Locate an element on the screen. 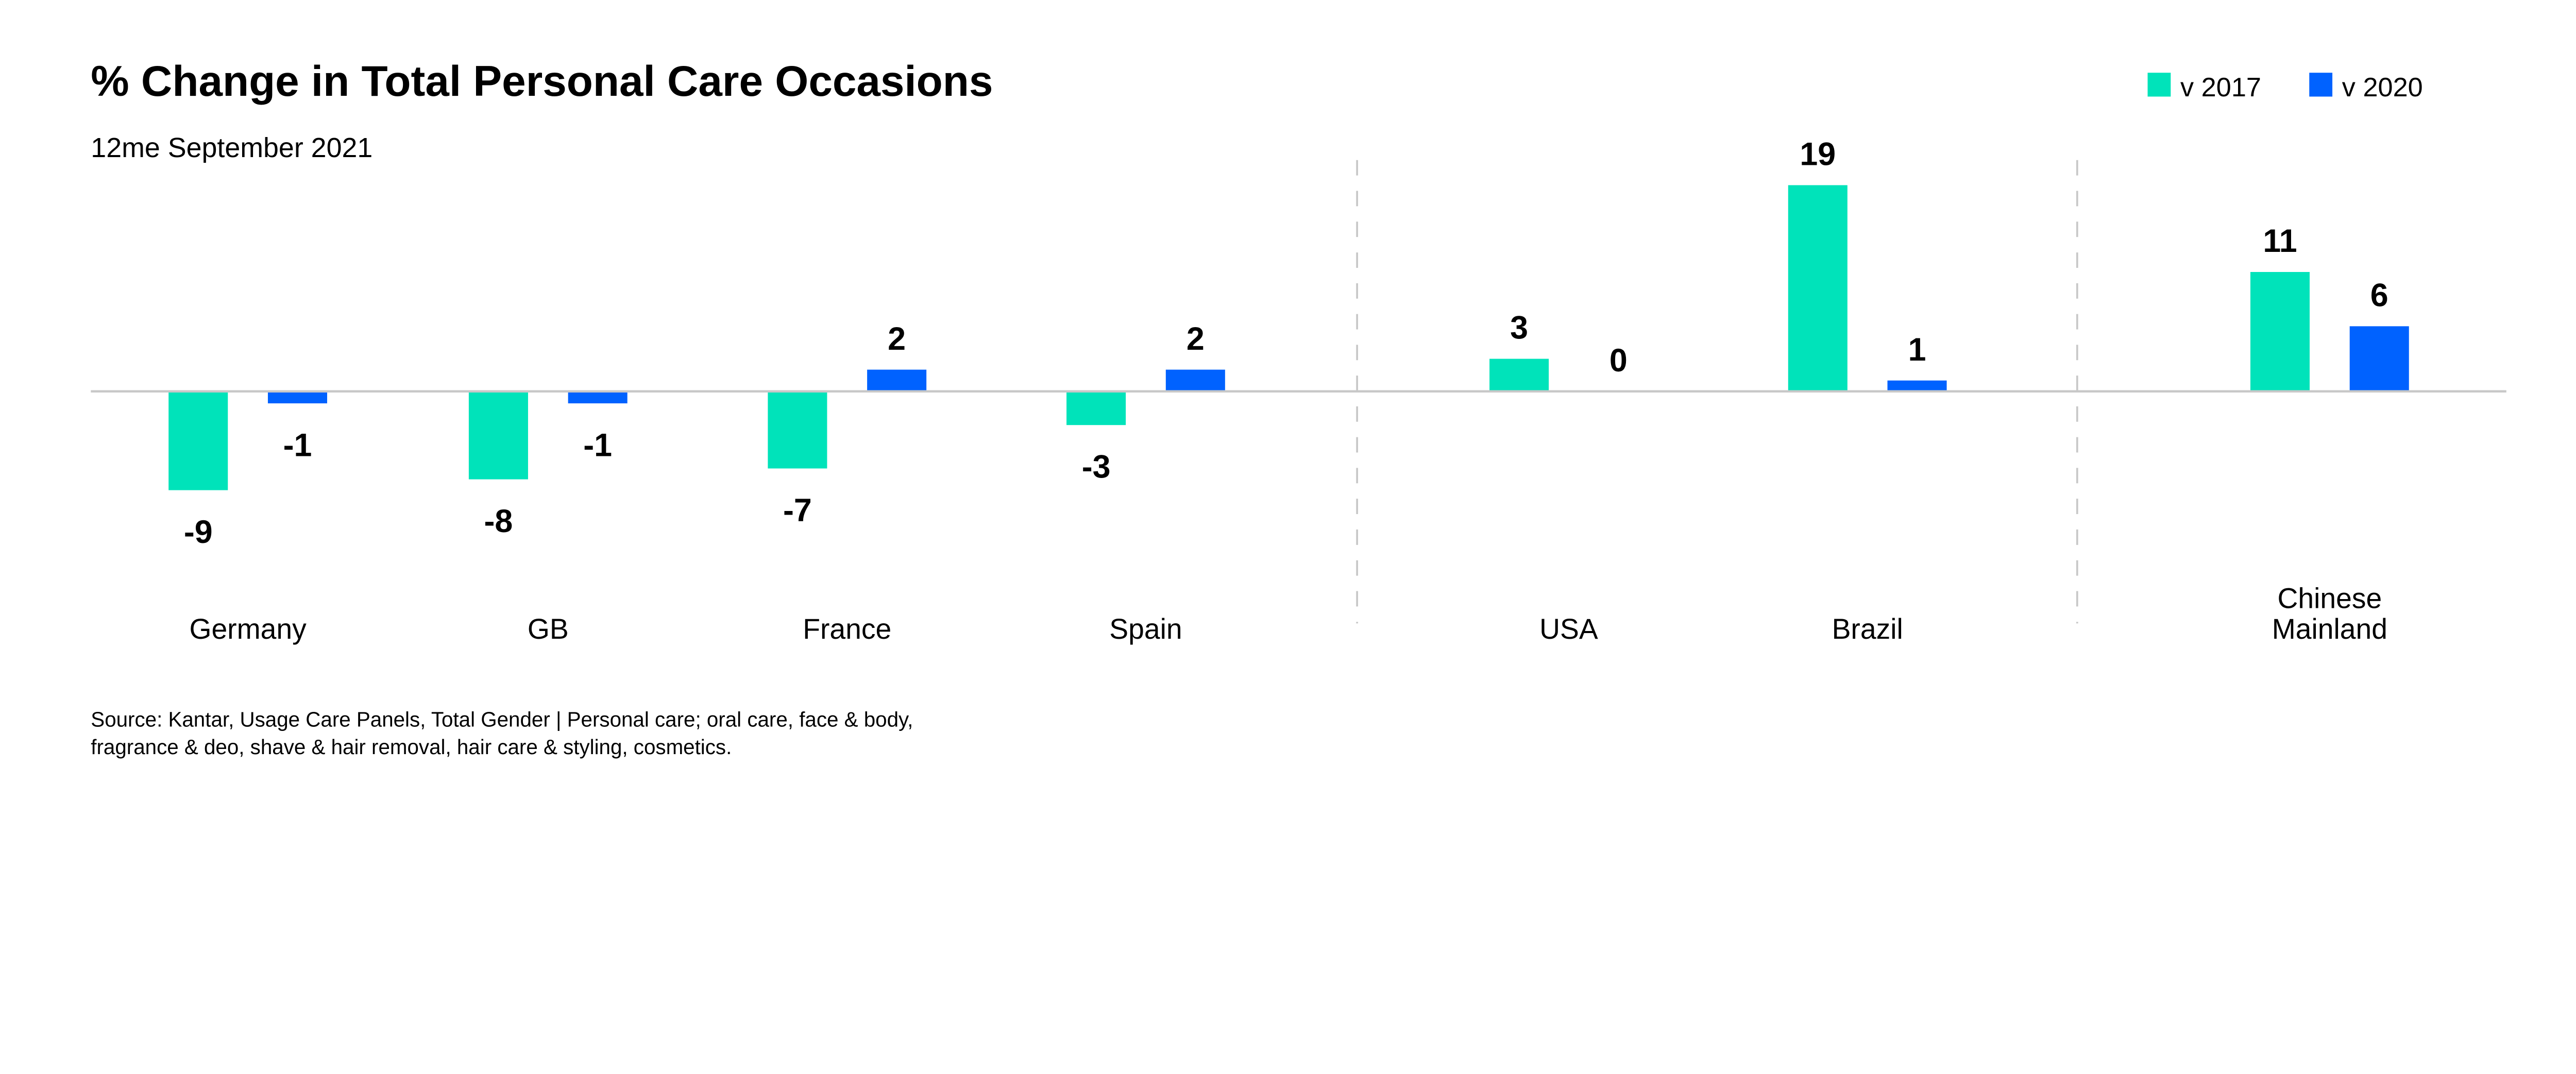 The image size is (2576, 1074). bar-usa-v2017 is located at coordinates (1519, 375).